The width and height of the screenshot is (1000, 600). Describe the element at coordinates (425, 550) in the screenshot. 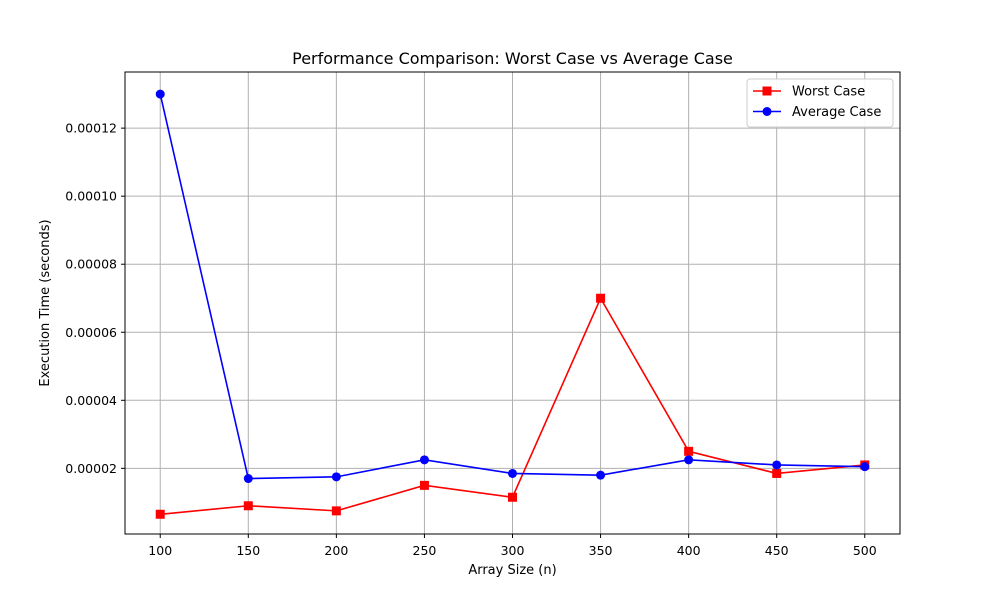

I see `x-tick-label: 250` at that location.